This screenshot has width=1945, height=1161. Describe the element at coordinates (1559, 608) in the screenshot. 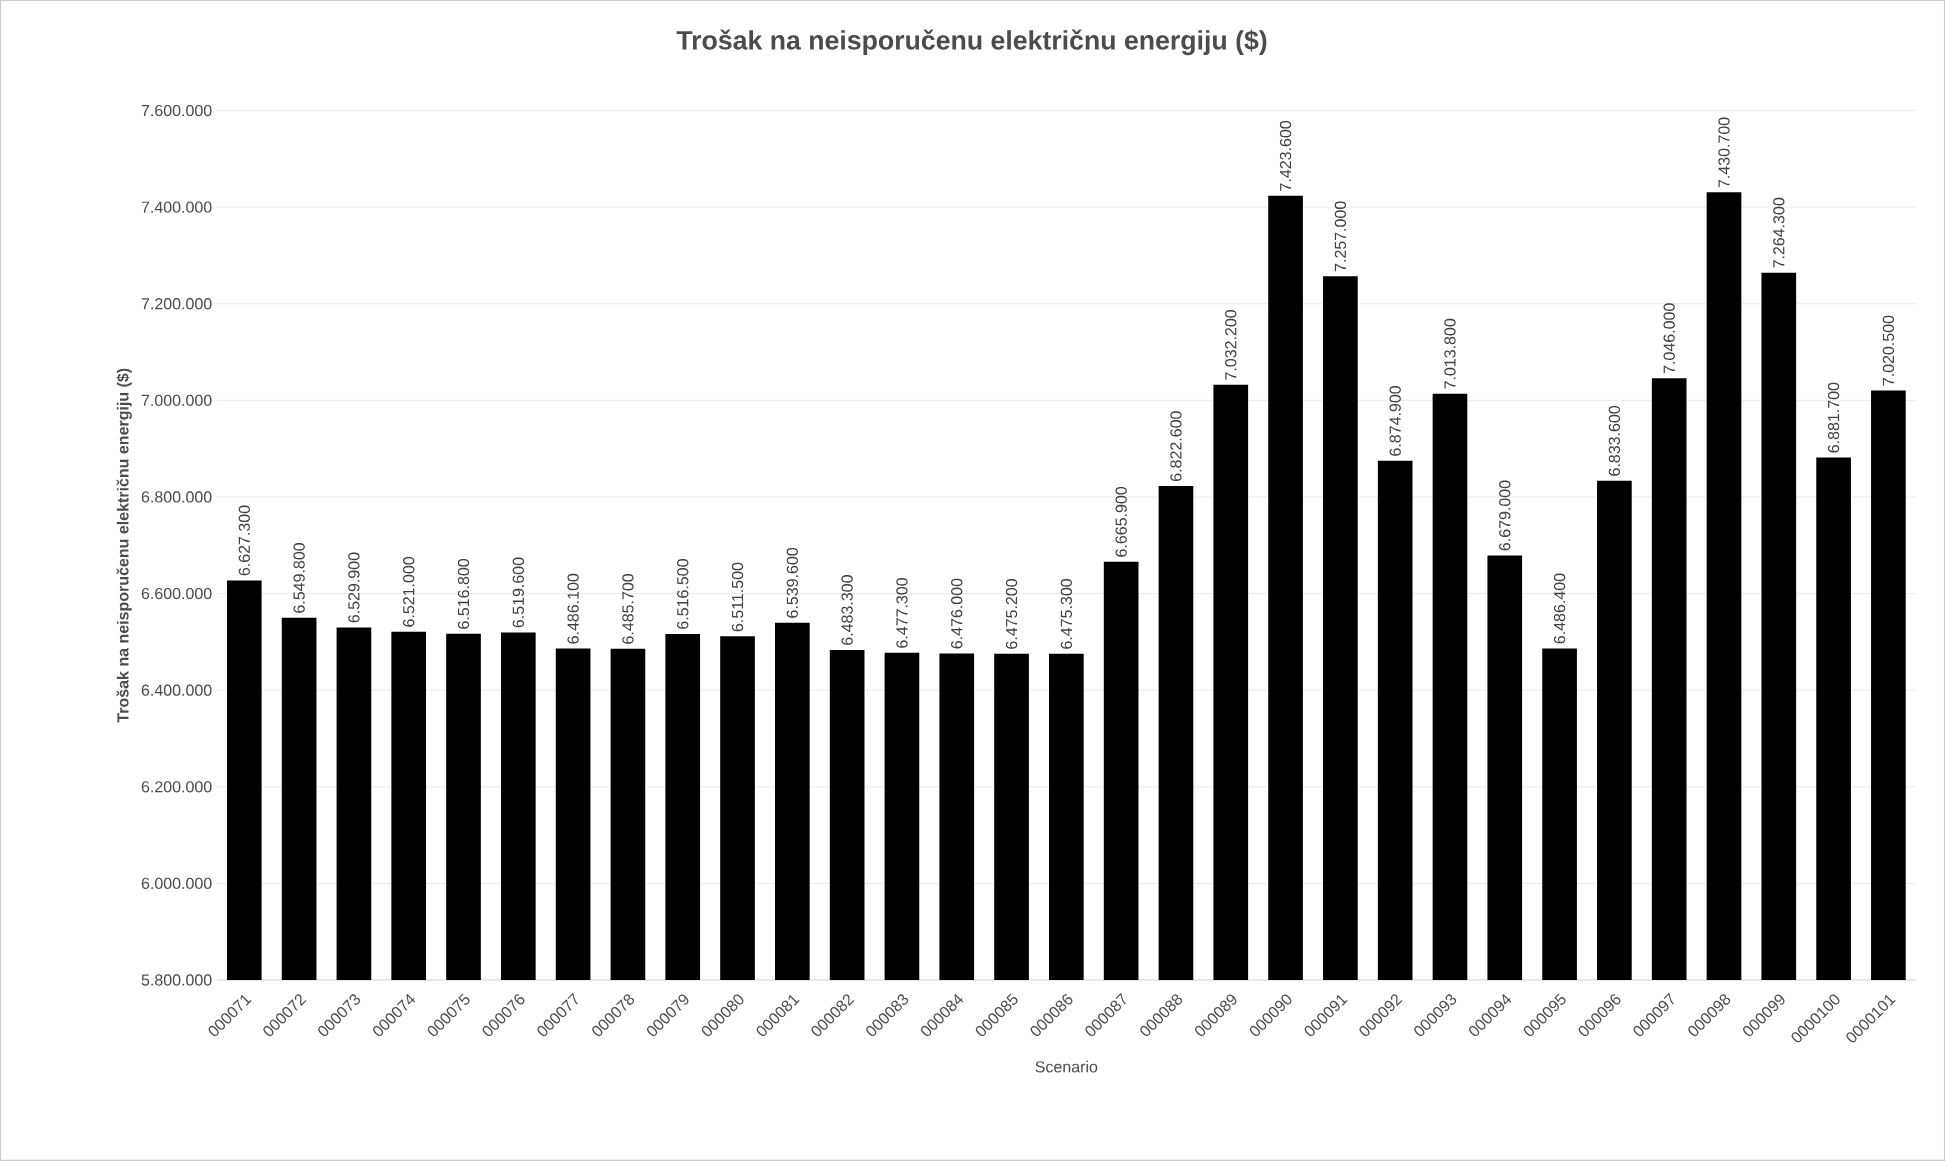

I see `data-label: 6.486.400` at that location.